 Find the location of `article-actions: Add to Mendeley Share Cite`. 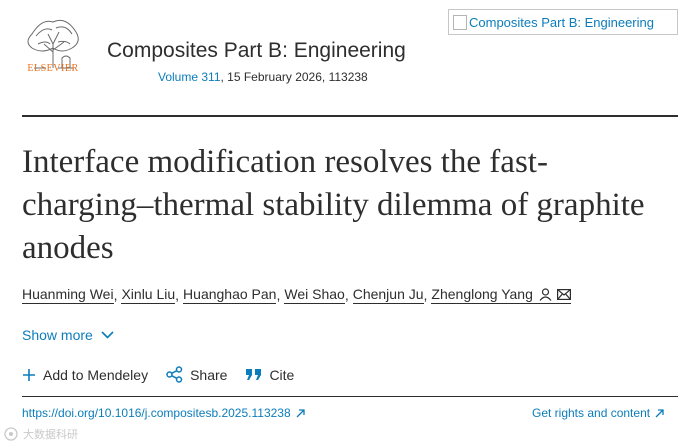

article-actions: Add to Mendeley Share Cite is located at coordinates (167, 374).